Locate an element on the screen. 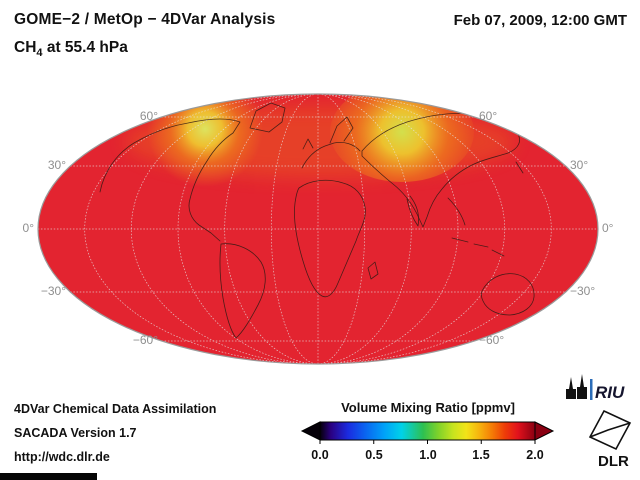  page-title: GOME−2 / MetOp − 4DVar Analysis is located at coordinates (145, 19).